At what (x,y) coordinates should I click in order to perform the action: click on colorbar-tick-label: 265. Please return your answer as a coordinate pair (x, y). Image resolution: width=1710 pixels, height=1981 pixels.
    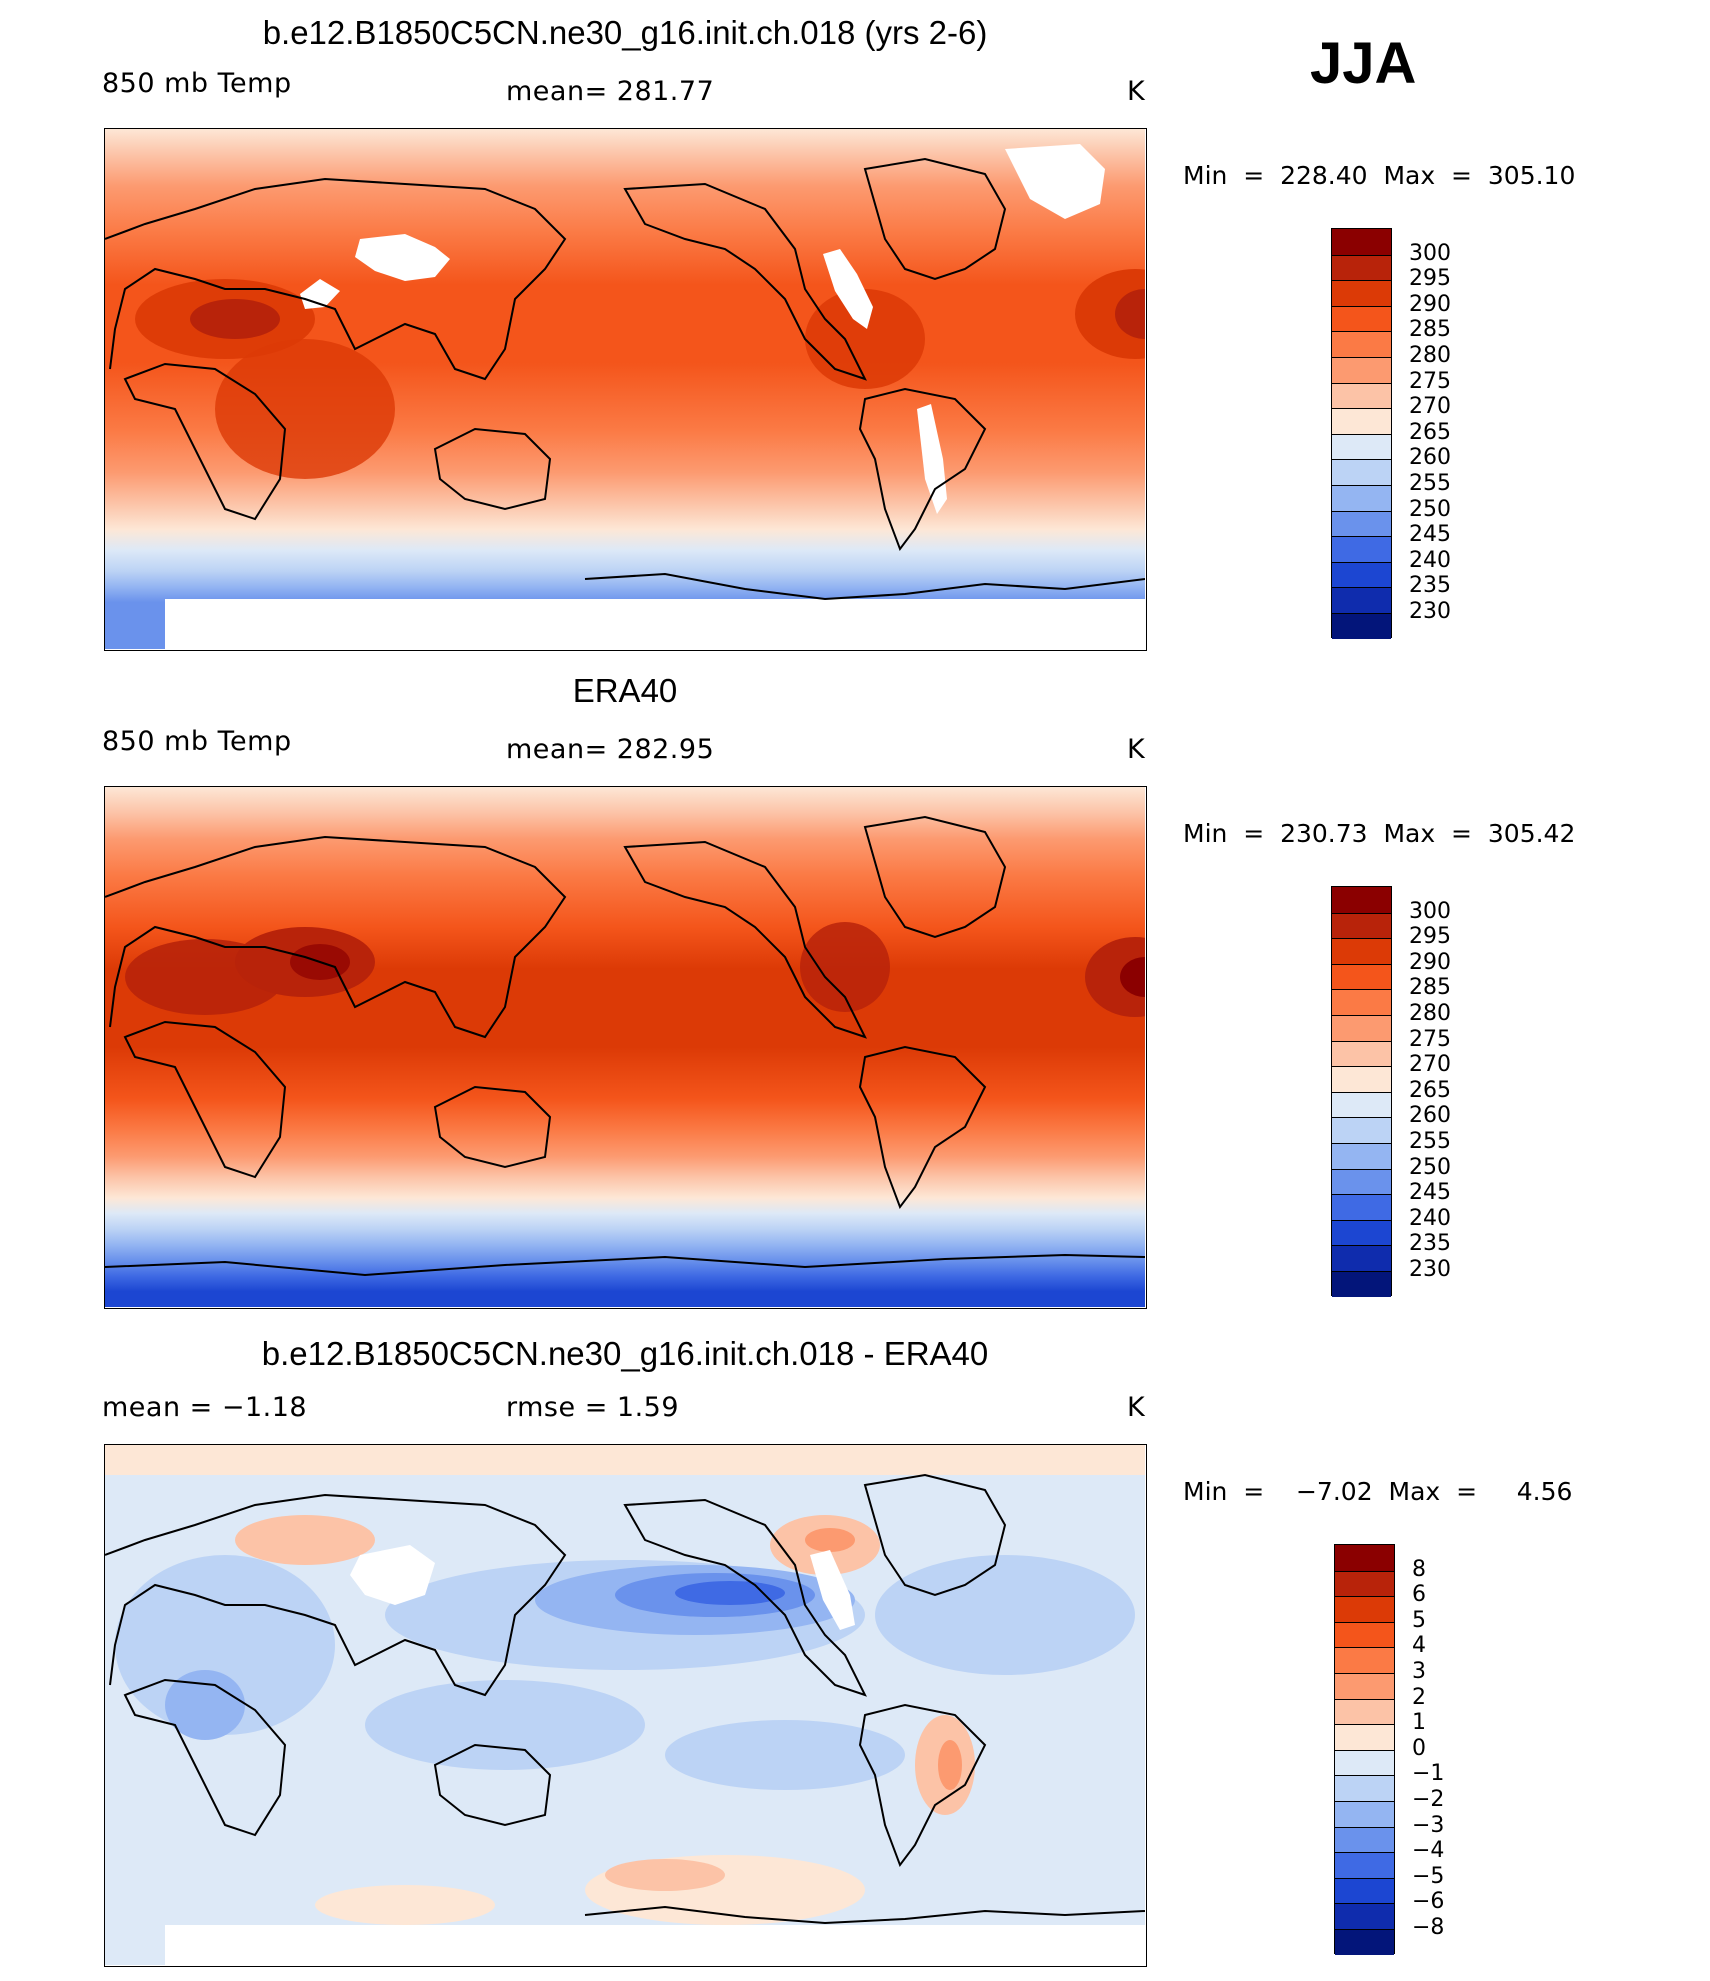
    Looking at the image, I should click on (1430, 1090).